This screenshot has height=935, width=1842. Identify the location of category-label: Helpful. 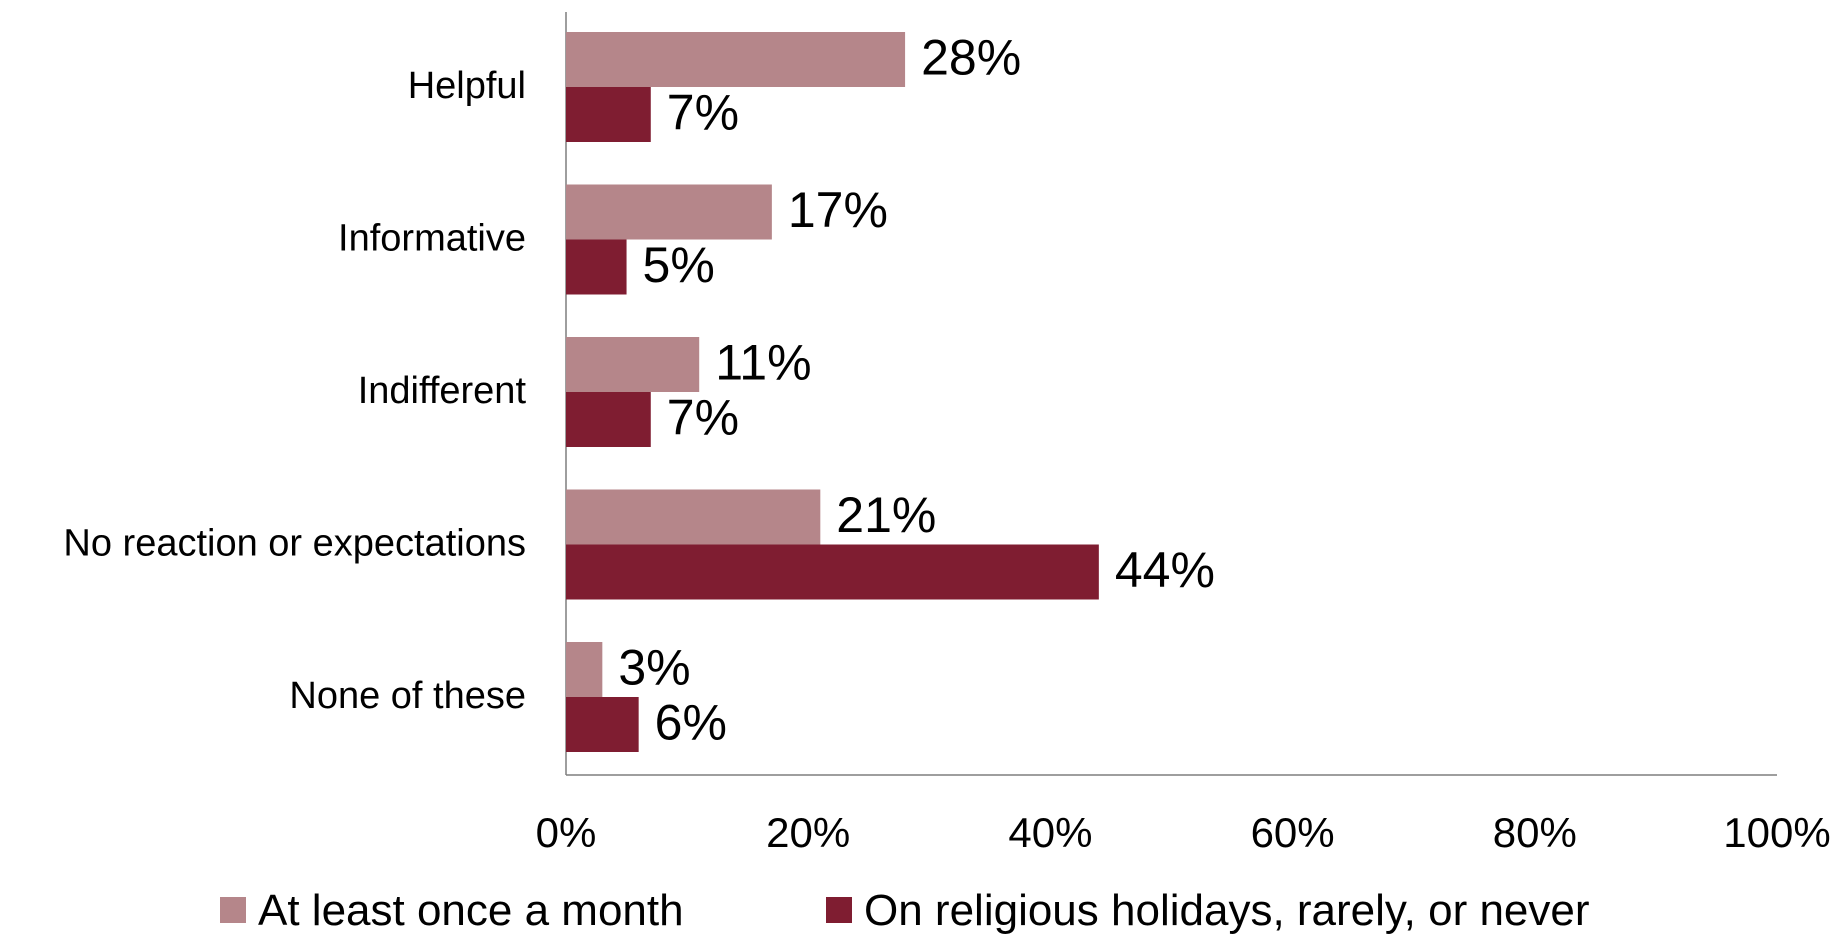
(467, 86).